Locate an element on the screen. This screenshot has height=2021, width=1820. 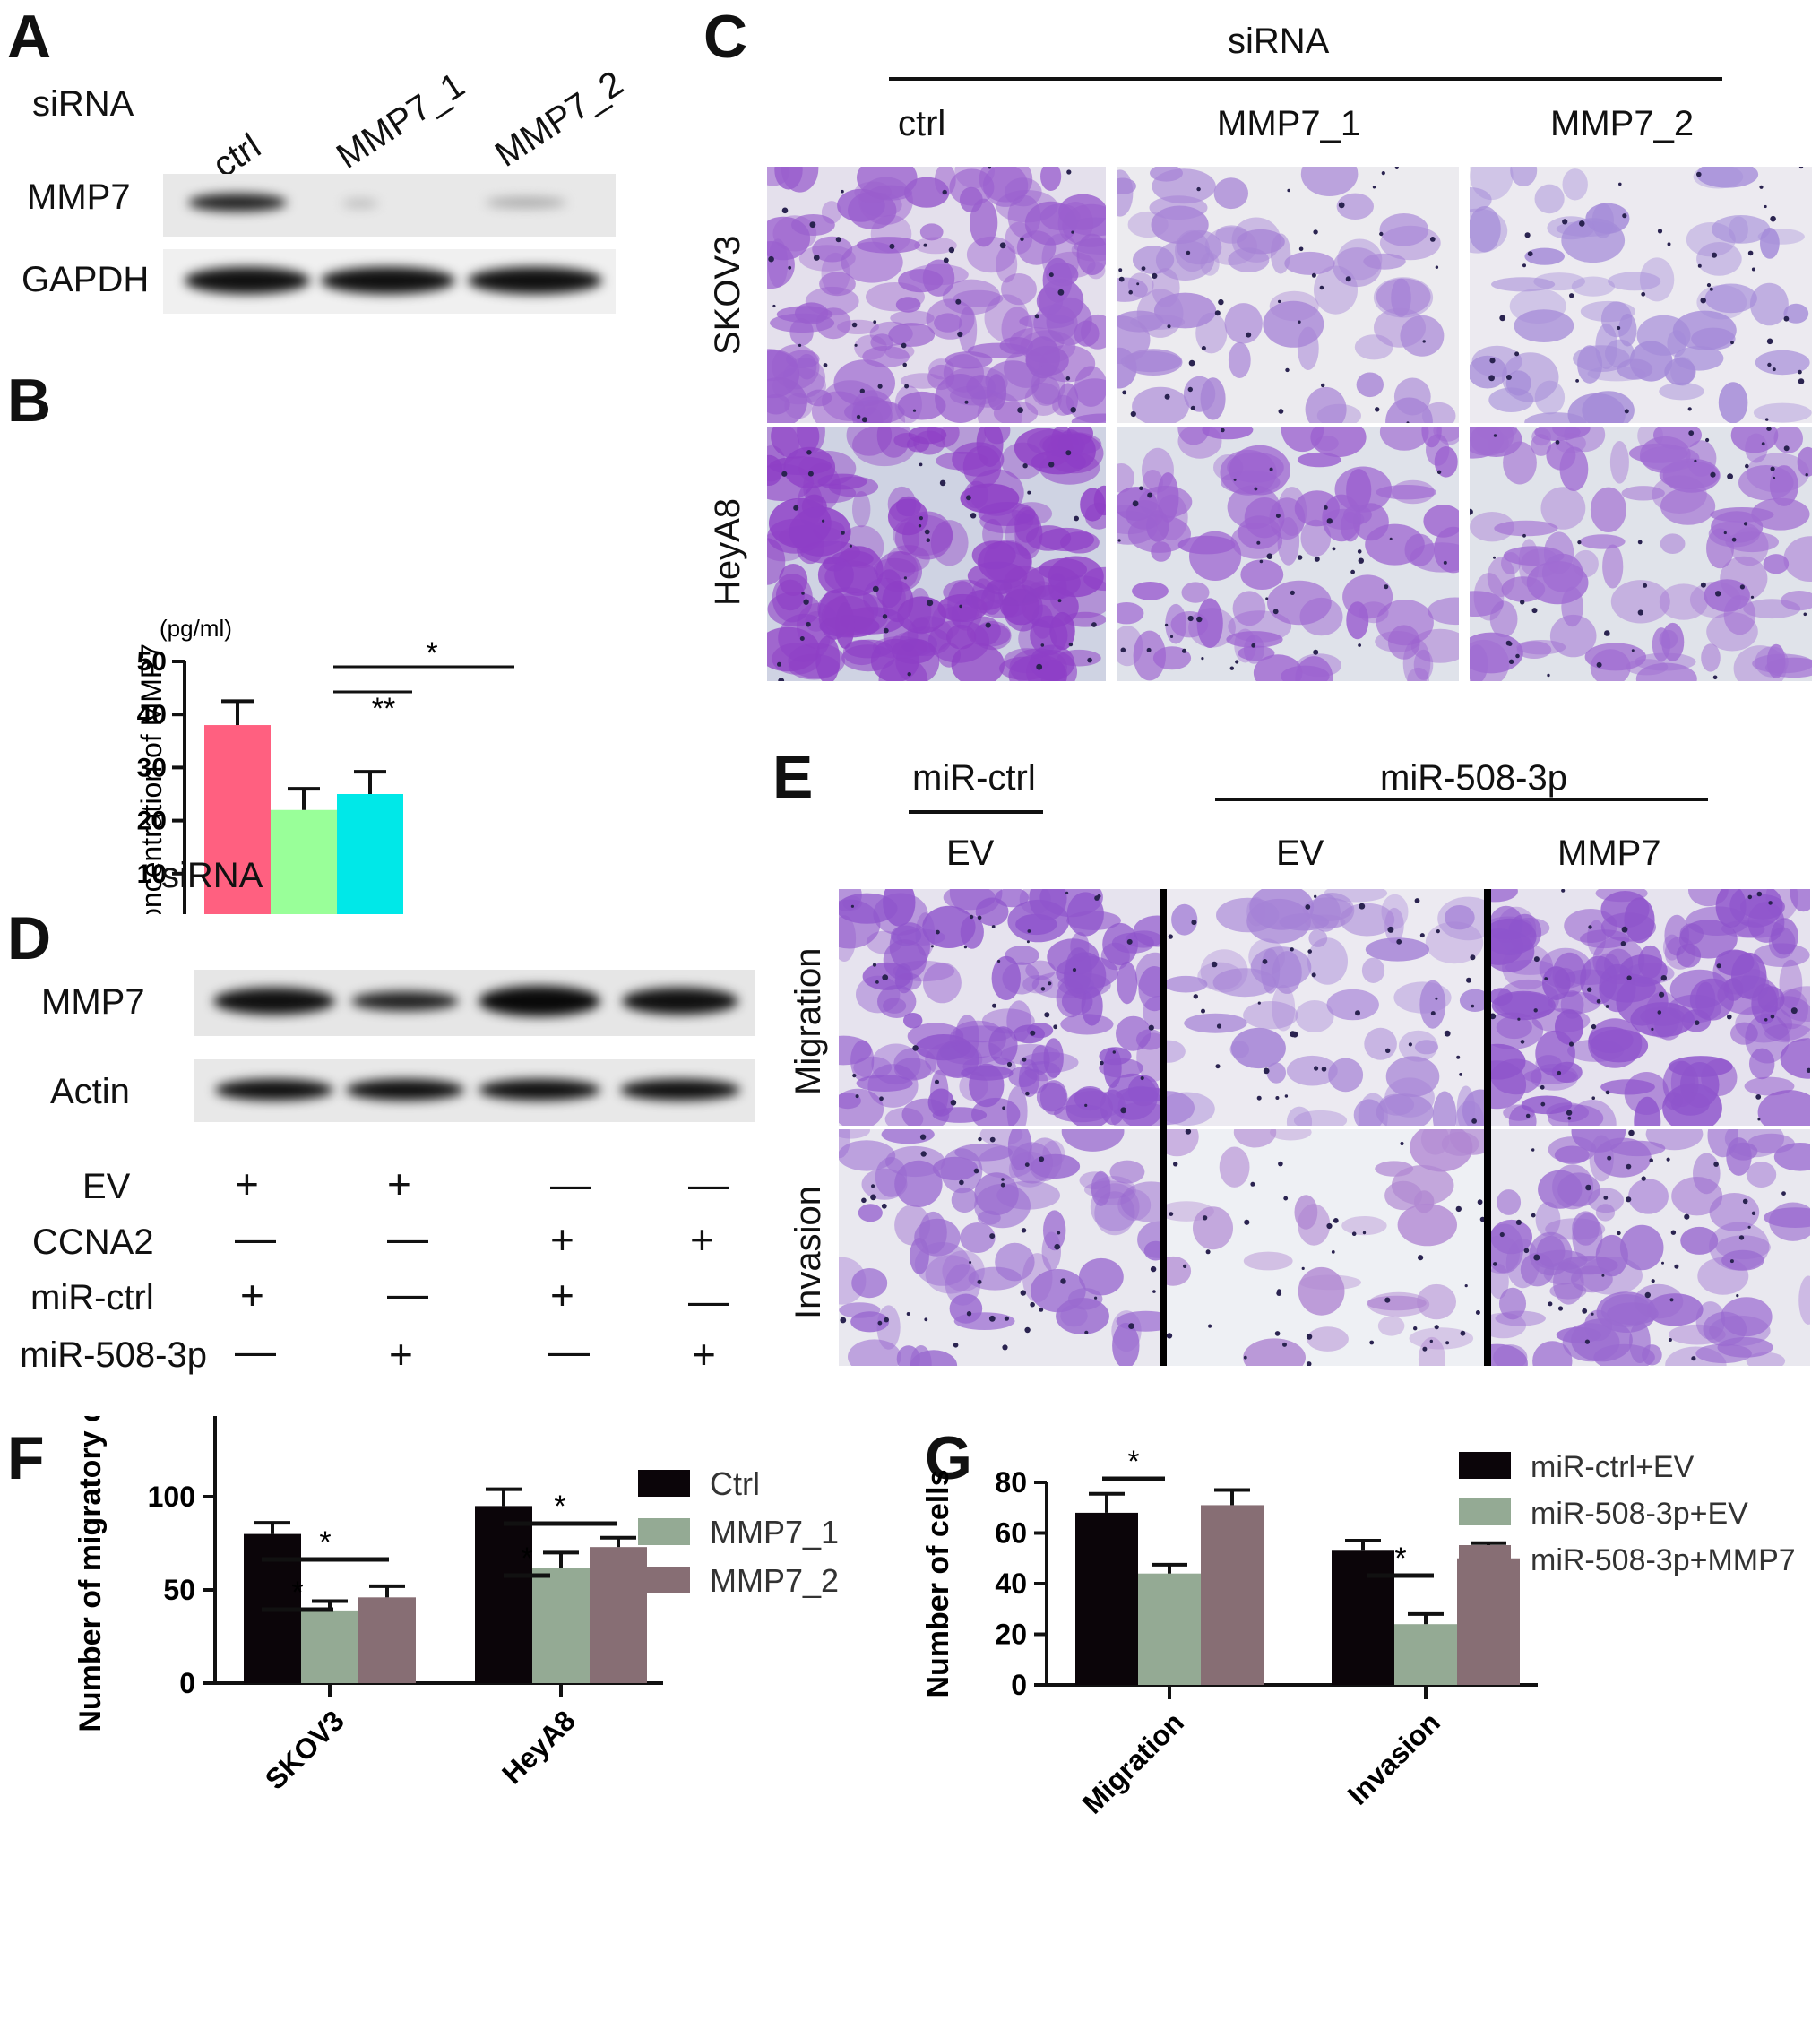
panel-a-blot-label: MMP7 is located at coordinates (79, 197).